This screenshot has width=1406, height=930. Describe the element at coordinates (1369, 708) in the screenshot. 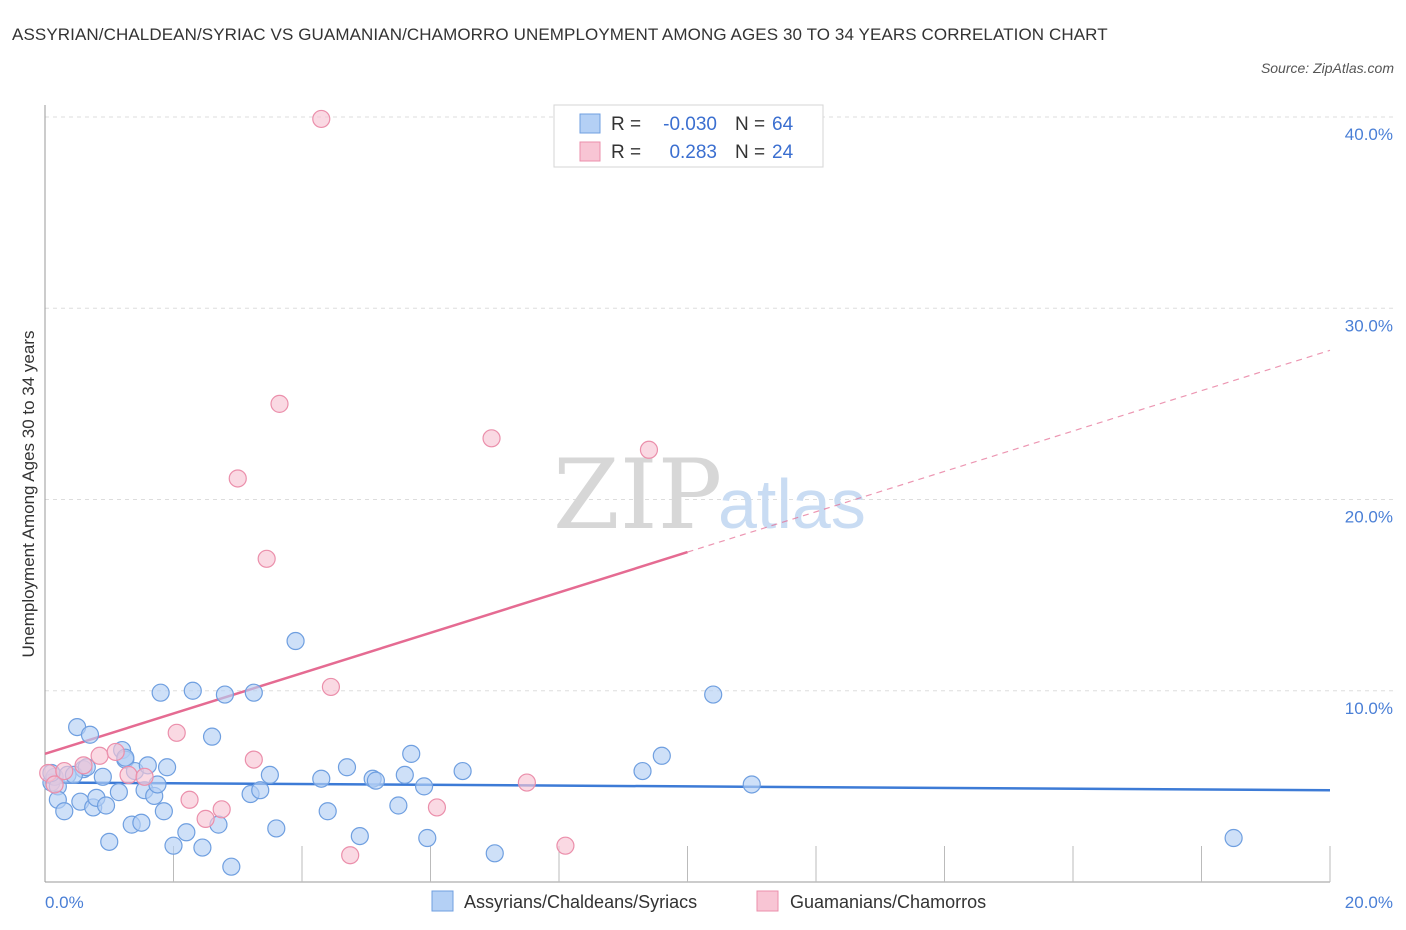

I see `y-tick-label-10: 10.0%` at that location.